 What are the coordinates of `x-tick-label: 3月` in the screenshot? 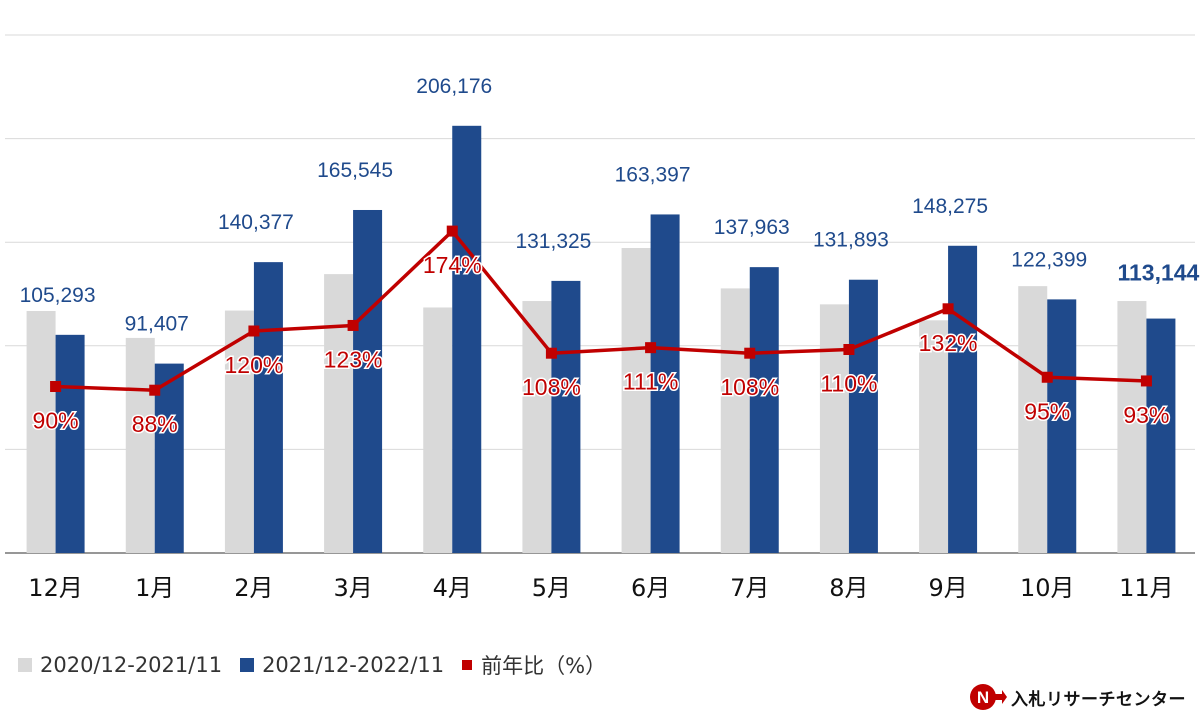 It's located at (352, 588).